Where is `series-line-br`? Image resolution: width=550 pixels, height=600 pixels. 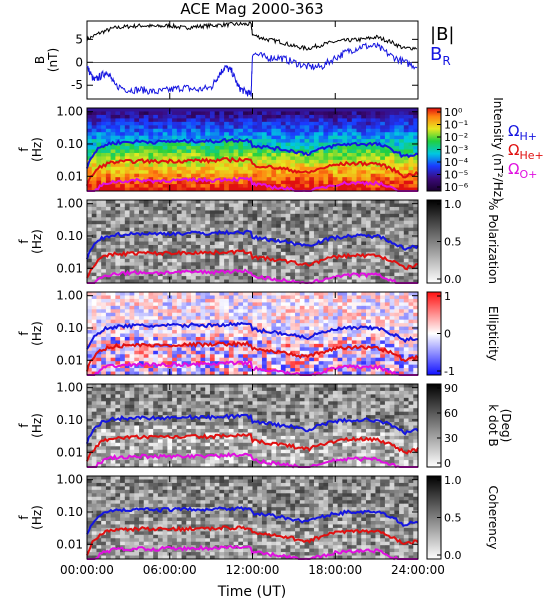
series-line-br is located at coordinates (252, 69).